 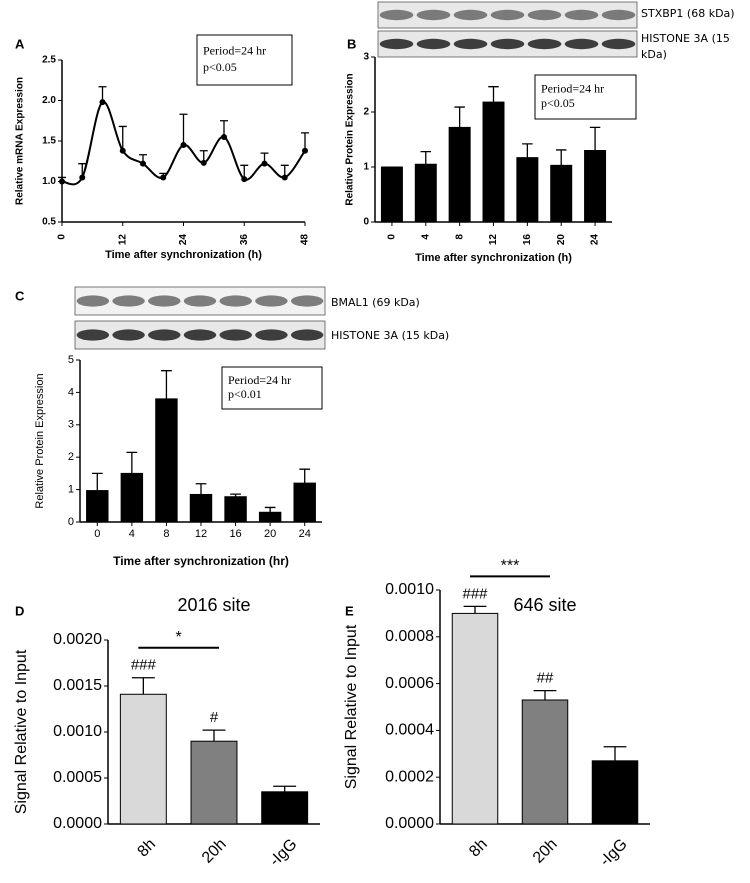 I want to click on y-tick-label: 0.0015, so click(x=77, y=685).